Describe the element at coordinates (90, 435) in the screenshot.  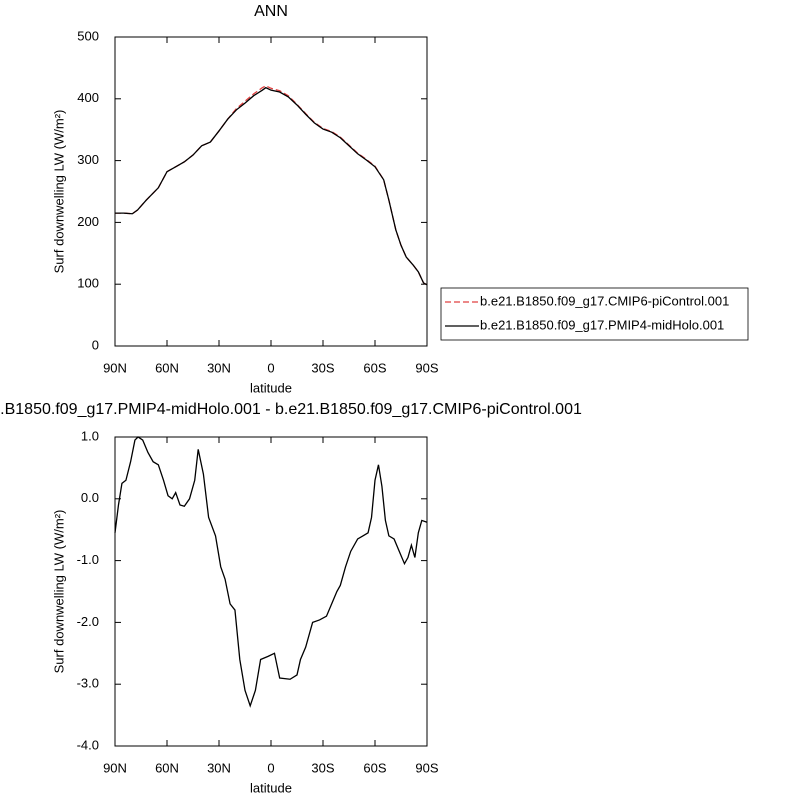
I see `y-tick-label: 1.0` at that location.